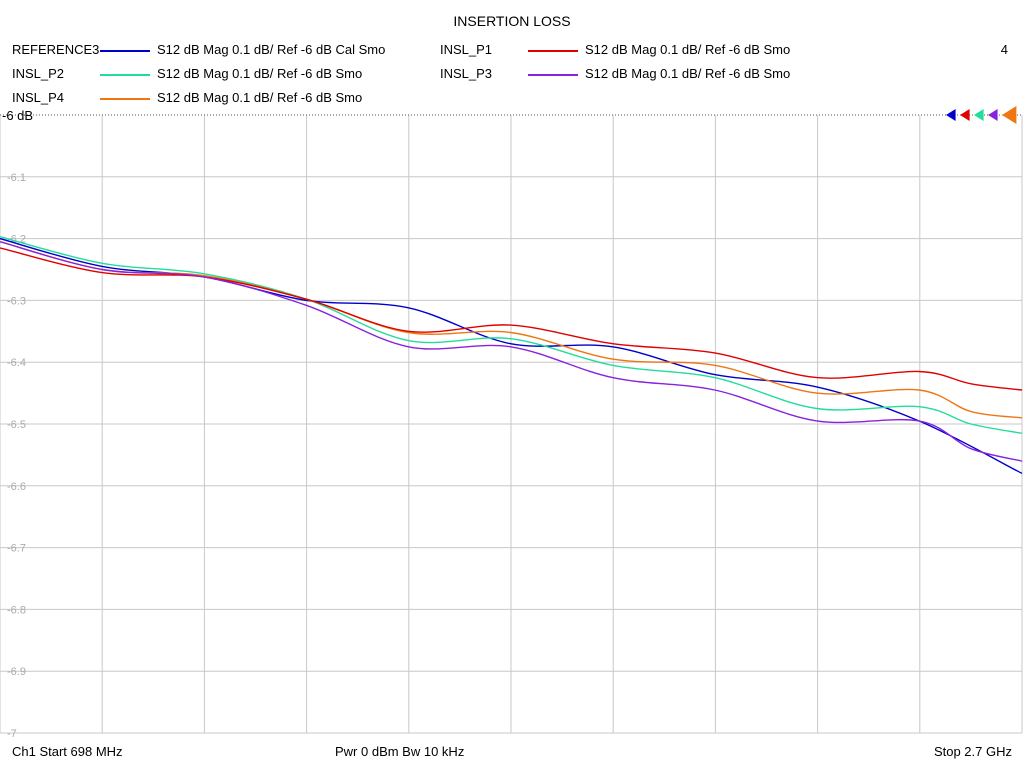 The height and width of the screenshot is (768, 1024). I want to click on reference-marker-insl-p3, so click(993, 115).